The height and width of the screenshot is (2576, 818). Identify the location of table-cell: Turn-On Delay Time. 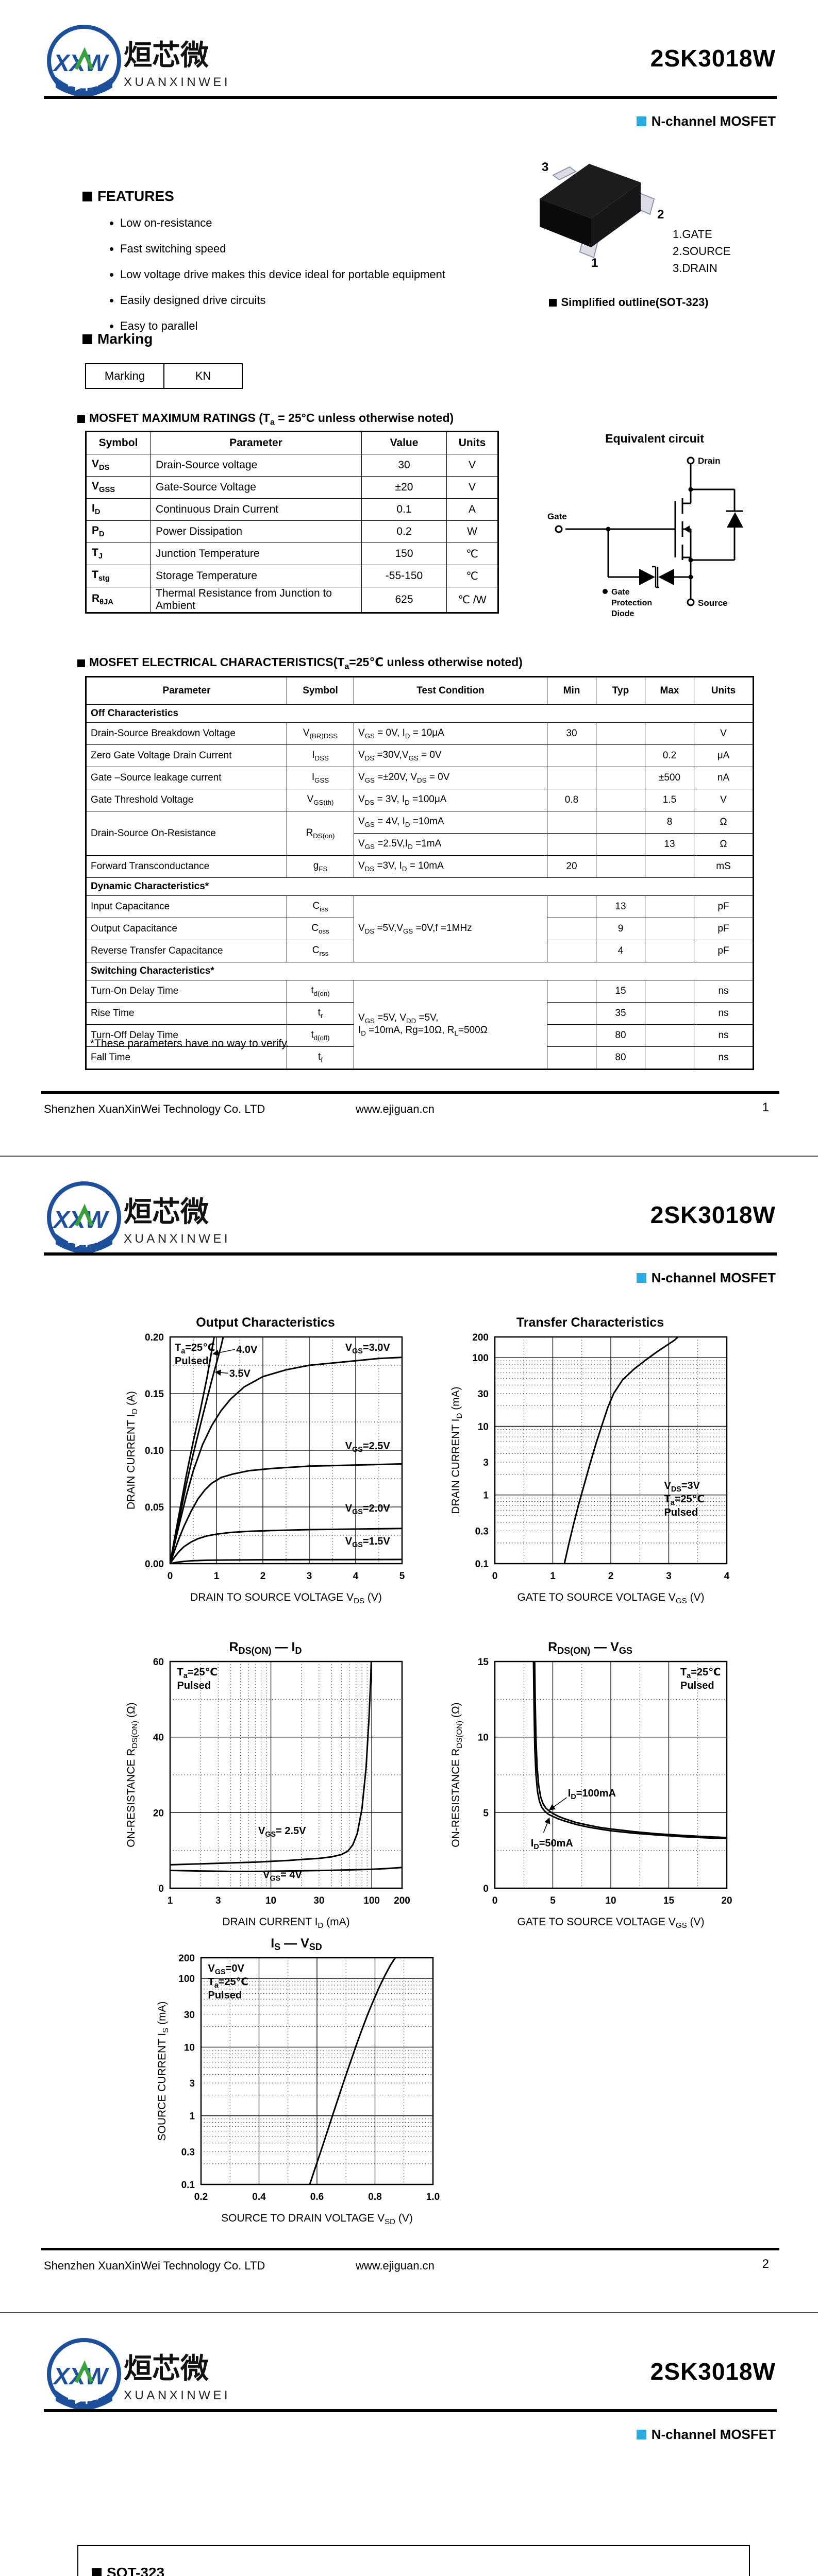
(186, 991).